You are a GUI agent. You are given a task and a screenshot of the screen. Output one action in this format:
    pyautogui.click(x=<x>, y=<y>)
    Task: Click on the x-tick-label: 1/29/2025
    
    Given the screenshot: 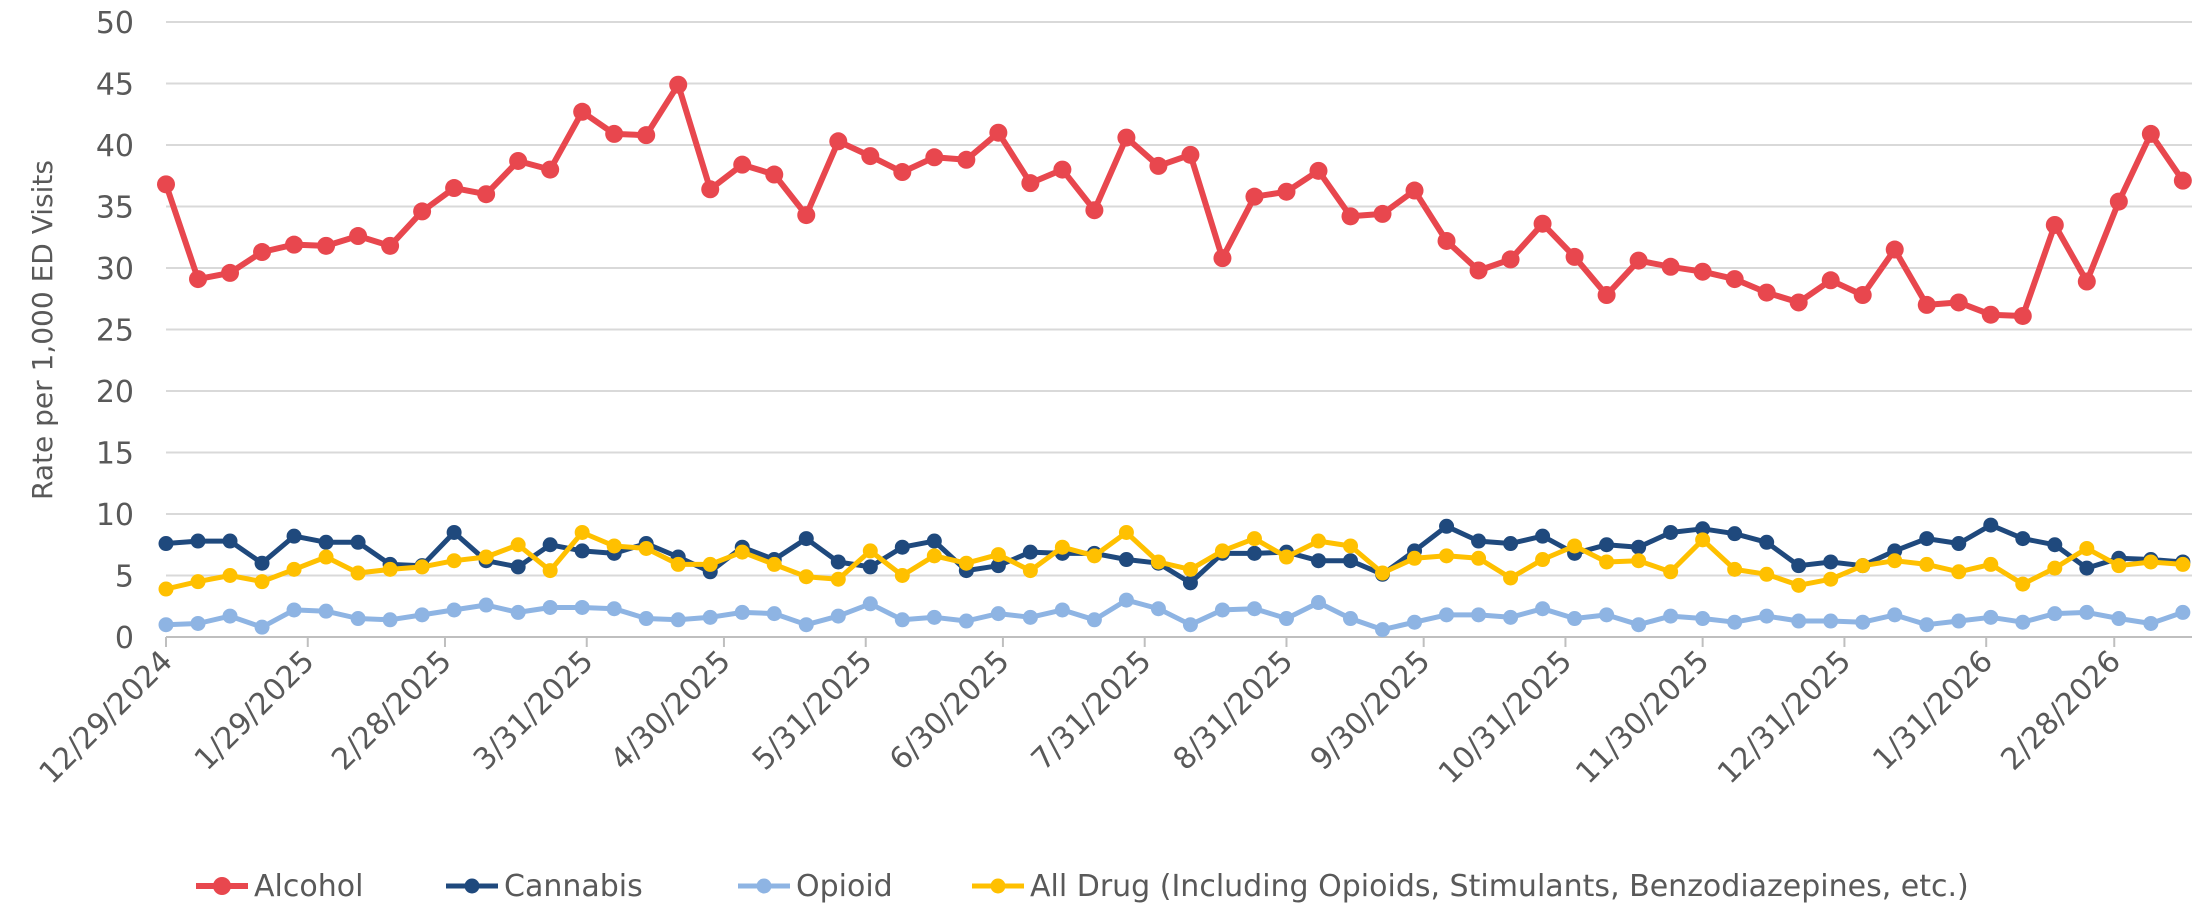 What is the action you would take?
    pyautogui.click(x=255, y=711)
    